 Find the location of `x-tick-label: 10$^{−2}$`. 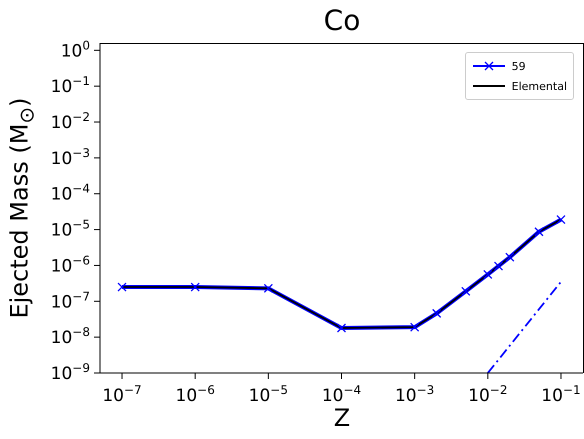

x-tick-label: 10$^{−2}$ is located at coordinates (488, 394).